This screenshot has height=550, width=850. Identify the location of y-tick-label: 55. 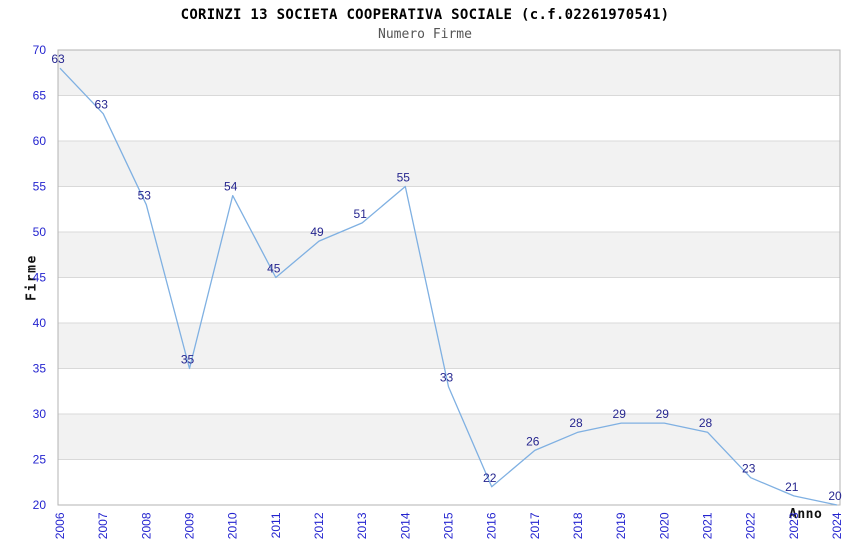
(40, 187).